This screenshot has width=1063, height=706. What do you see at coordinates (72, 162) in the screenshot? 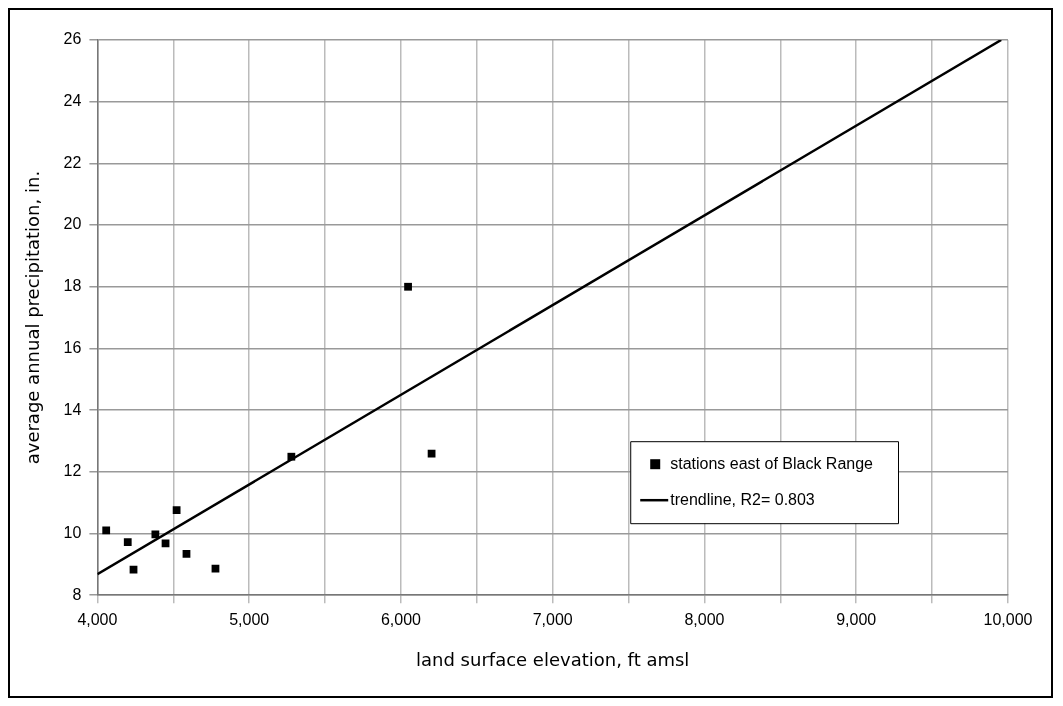
I see `y-tick-label: 22` at bounding box center [72, 162].